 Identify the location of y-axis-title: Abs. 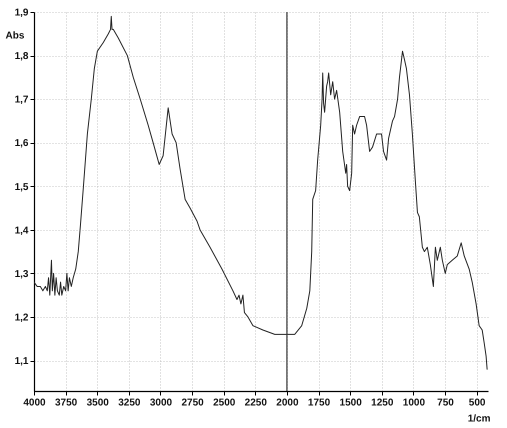
(15, 36).